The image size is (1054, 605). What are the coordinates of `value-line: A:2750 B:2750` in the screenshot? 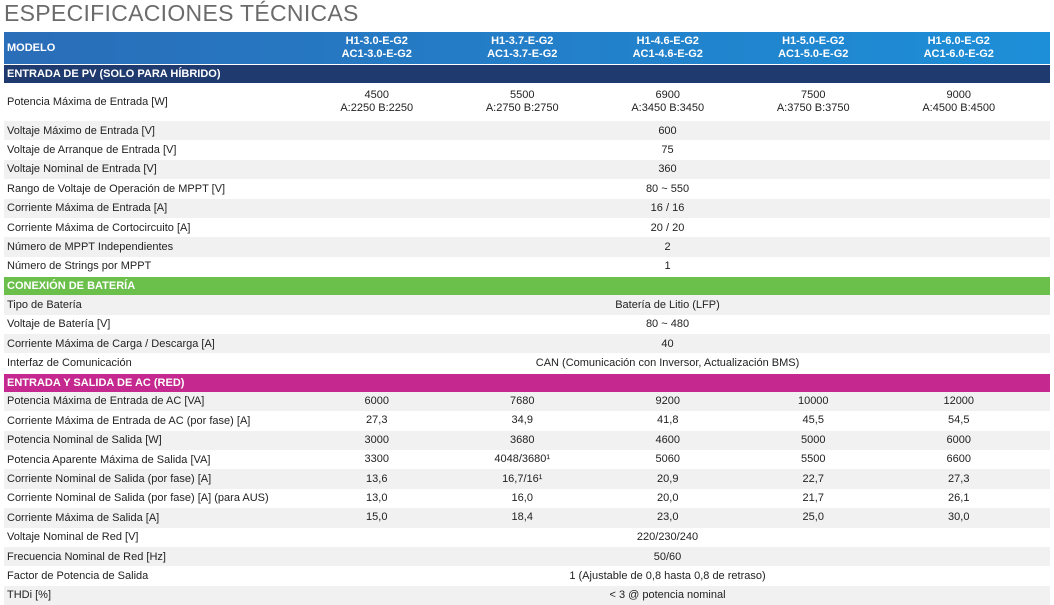 It's located at (522, 108).